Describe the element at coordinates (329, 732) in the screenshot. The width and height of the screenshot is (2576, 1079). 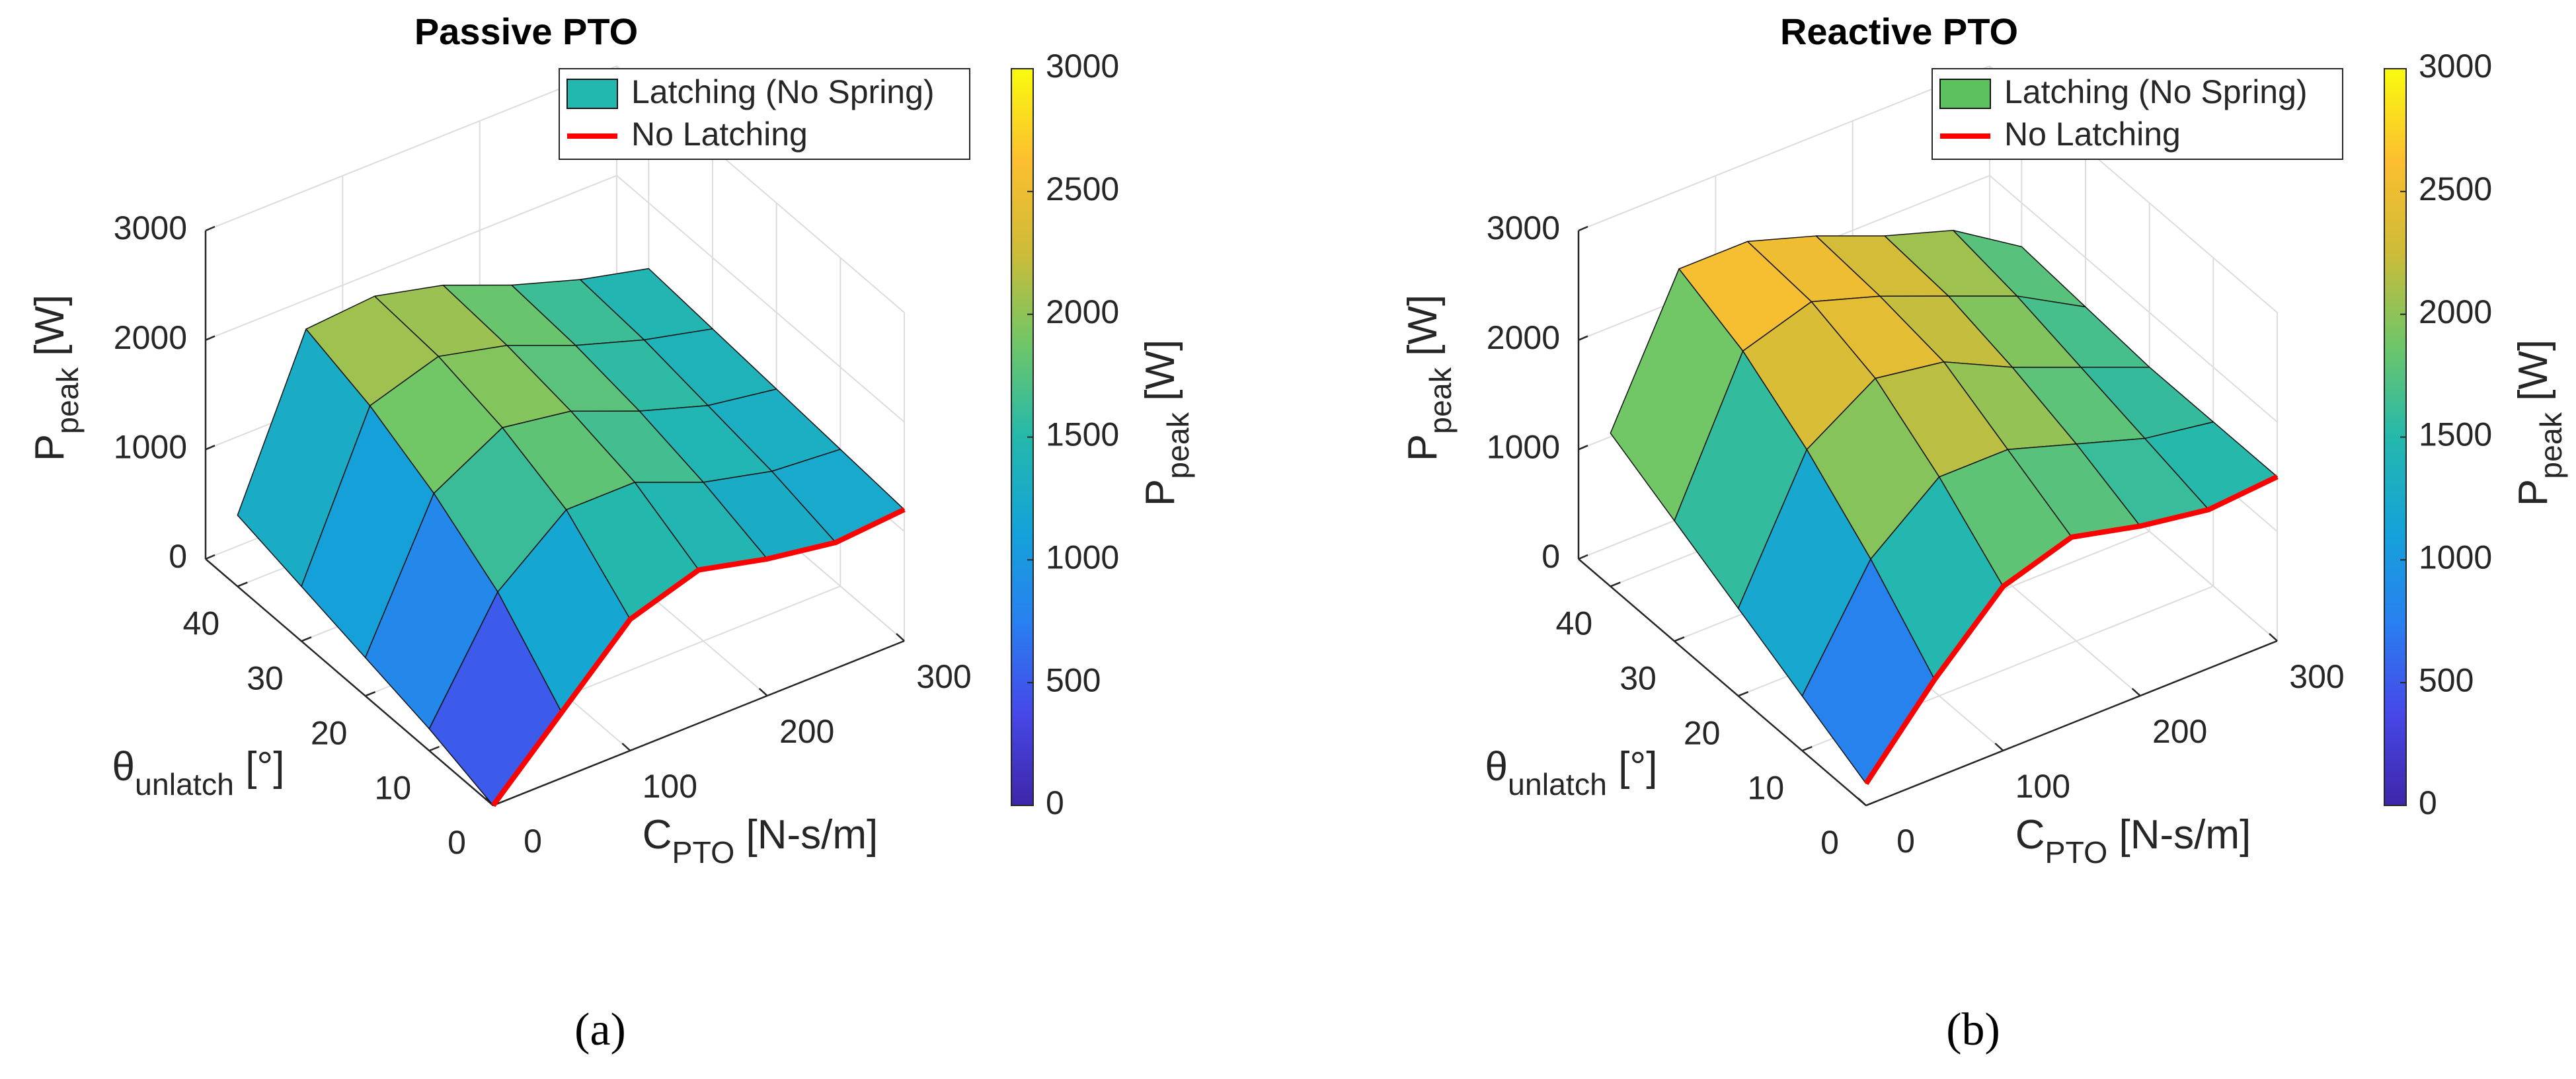
I see `y-tick-label: 20` at that location.